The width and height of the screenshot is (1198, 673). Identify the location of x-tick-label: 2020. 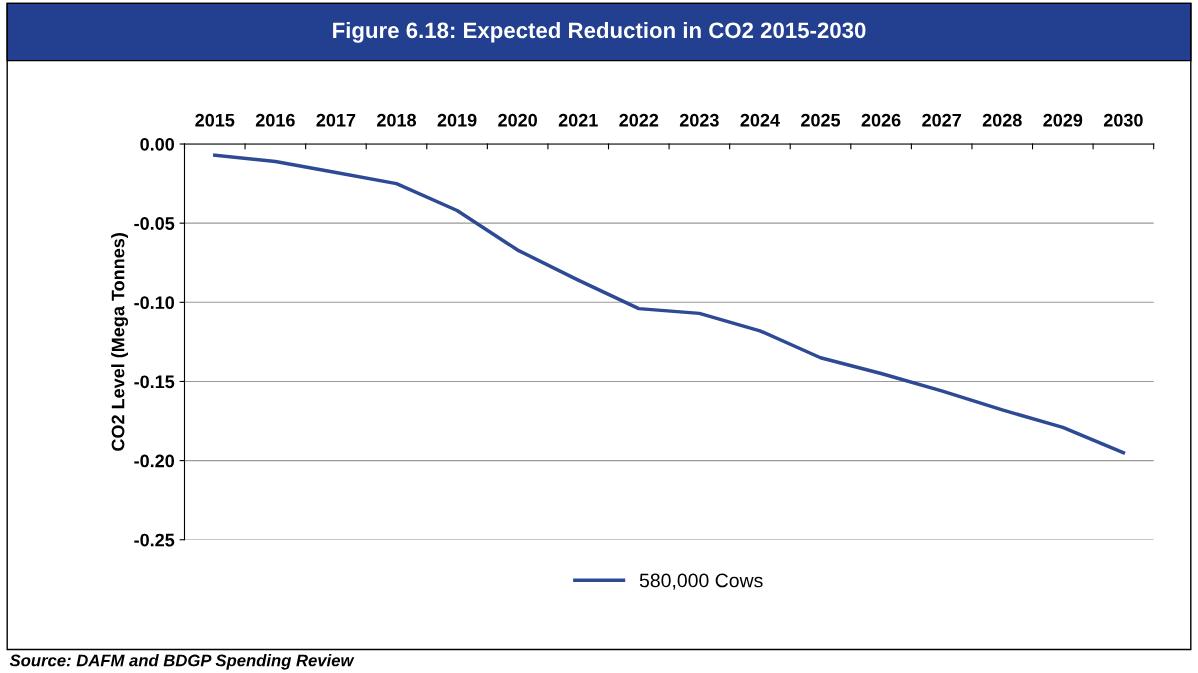
(517, 120).